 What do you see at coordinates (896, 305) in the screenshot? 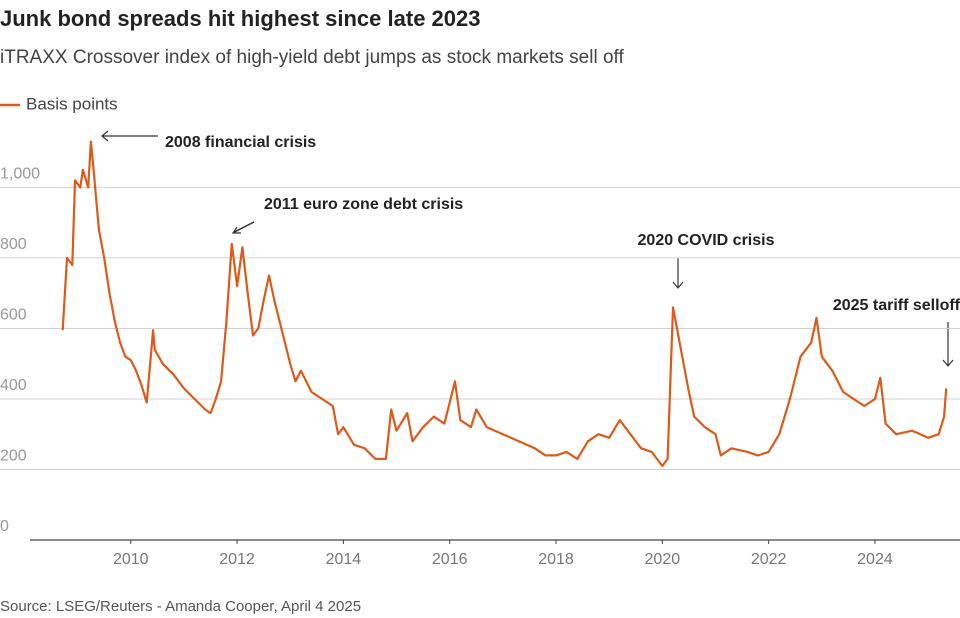
I see `annotation: 2025 tariff selloff` at bounding box center [896, 305].